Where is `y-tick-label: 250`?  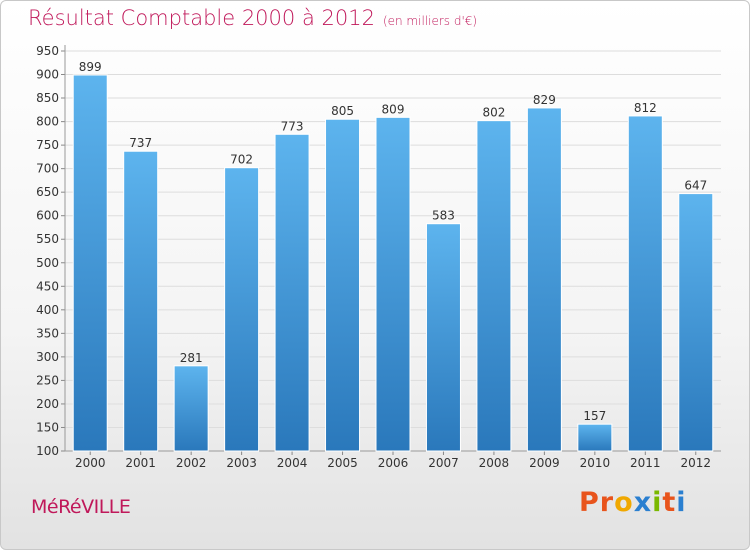 y-tick-label: 250 is located at coordinates (47, 380).